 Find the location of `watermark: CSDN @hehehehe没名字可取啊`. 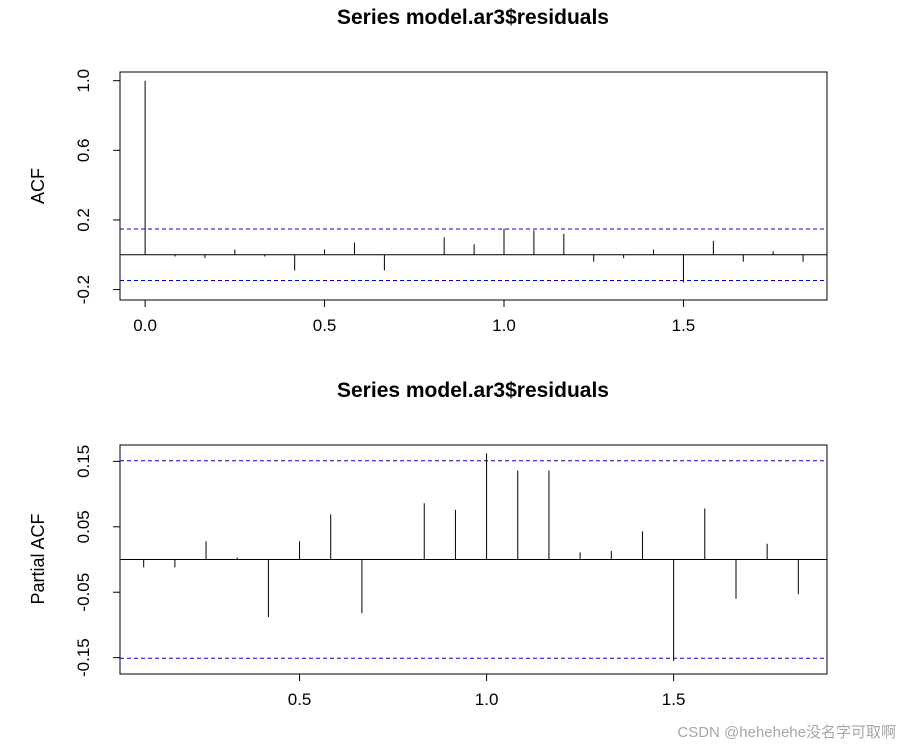

watermark: CSDN @hehehehe没名字可取啊 is located at coordinates (786, 732).